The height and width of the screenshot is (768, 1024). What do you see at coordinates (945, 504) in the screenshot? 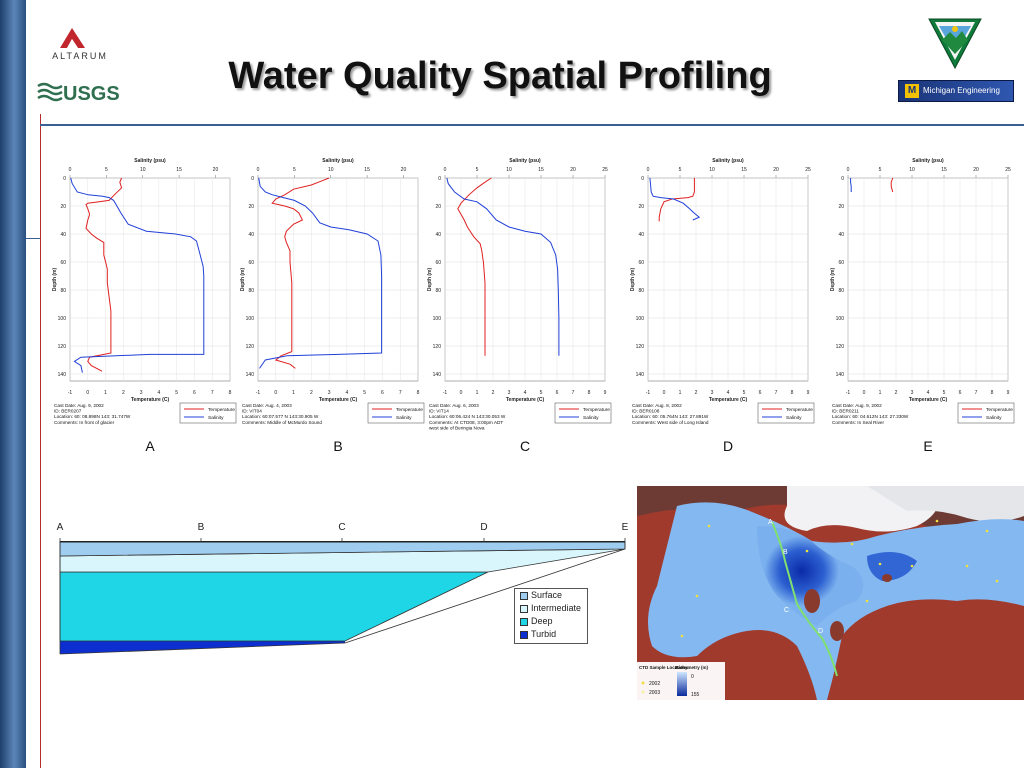
I see `glacier-ice-right` at bounding box center [945, 504].